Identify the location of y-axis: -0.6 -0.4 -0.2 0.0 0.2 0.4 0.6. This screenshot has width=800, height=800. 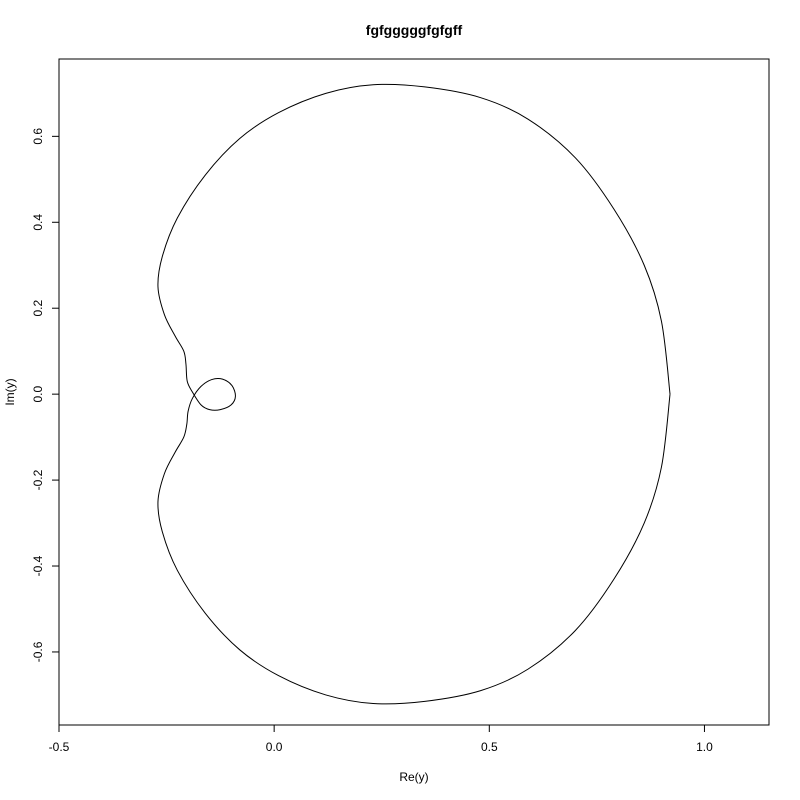
(45, 395).